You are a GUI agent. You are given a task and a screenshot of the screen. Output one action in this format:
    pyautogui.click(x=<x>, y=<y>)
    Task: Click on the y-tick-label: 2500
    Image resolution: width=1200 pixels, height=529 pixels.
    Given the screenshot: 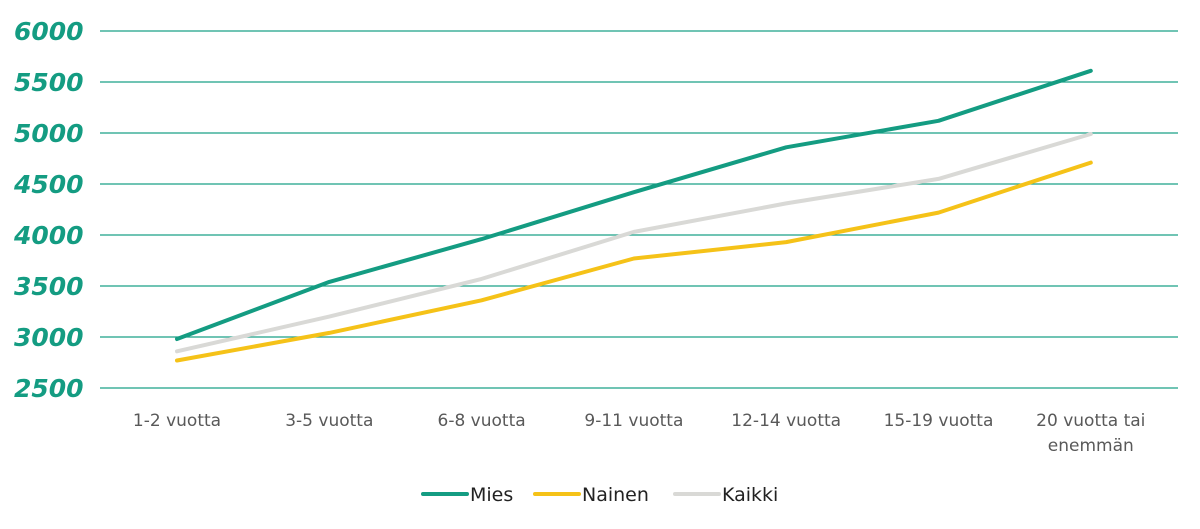 What is the action you would take?
    pyautogui.click(x=49, y=388)
    